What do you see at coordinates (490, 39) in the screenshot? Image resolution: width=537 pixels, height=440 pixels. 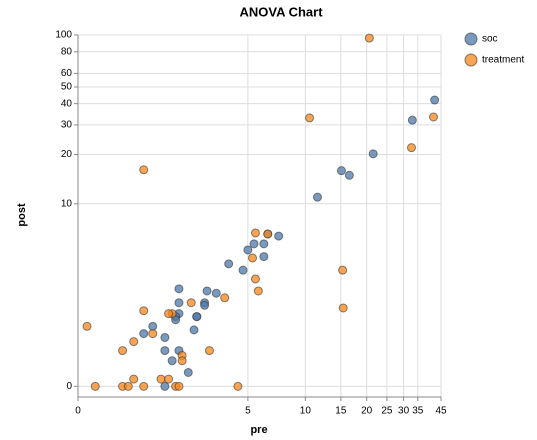 I see `legend-label: soc` at bounding box center [490, 39].